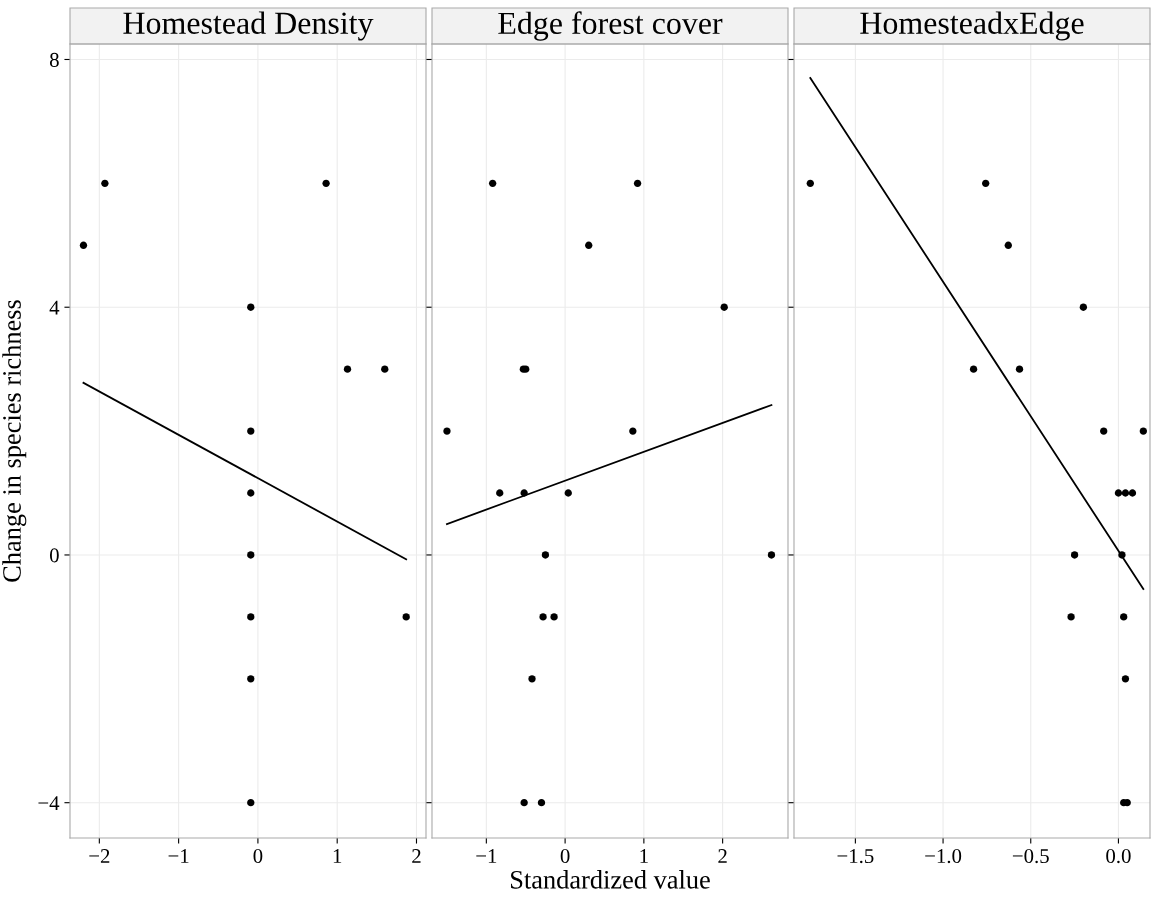  Describe the element at coordinates (610, 26) in the screenshot. I see `chart-title: Edge forest cover` at that location.